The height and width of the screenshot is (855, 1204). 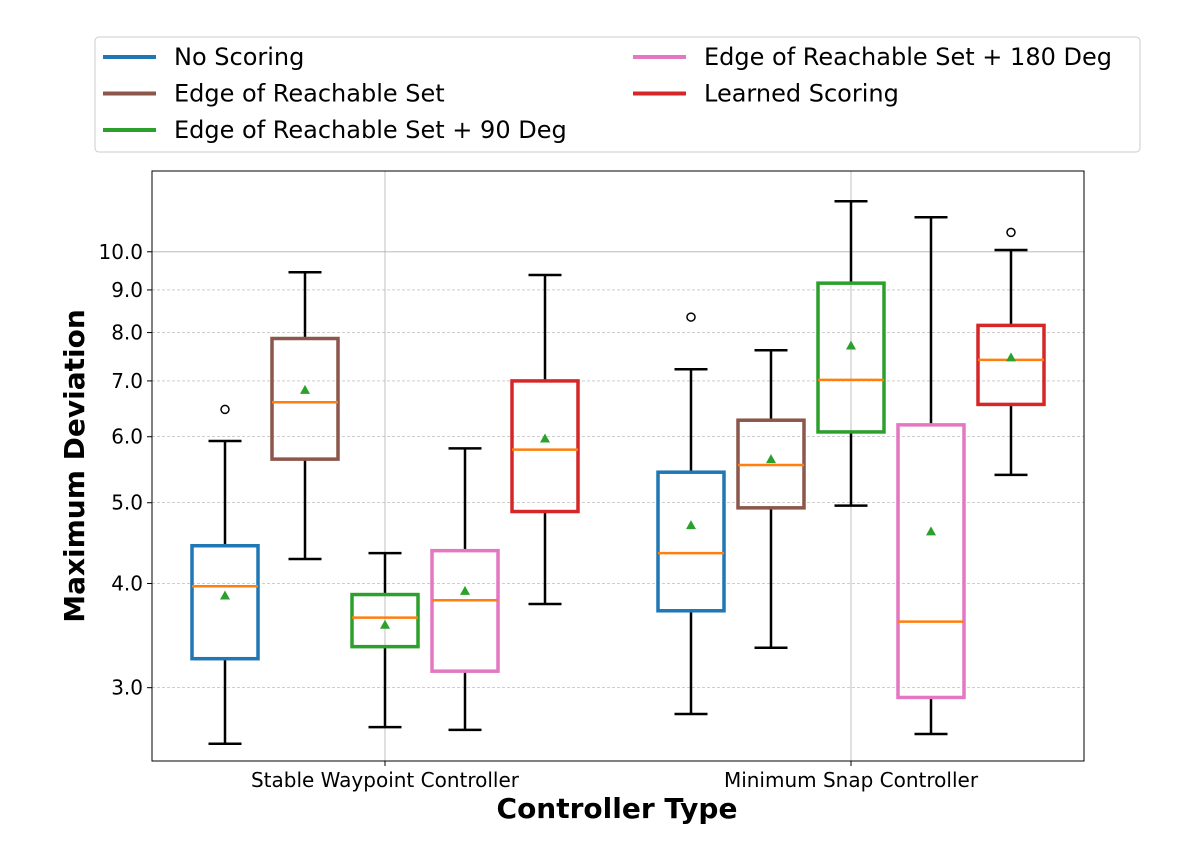 What do you see at coordinates (127, 584) in the screenshot?
I see `y-tick-label: 4.0` at bounding box center [127, 584].